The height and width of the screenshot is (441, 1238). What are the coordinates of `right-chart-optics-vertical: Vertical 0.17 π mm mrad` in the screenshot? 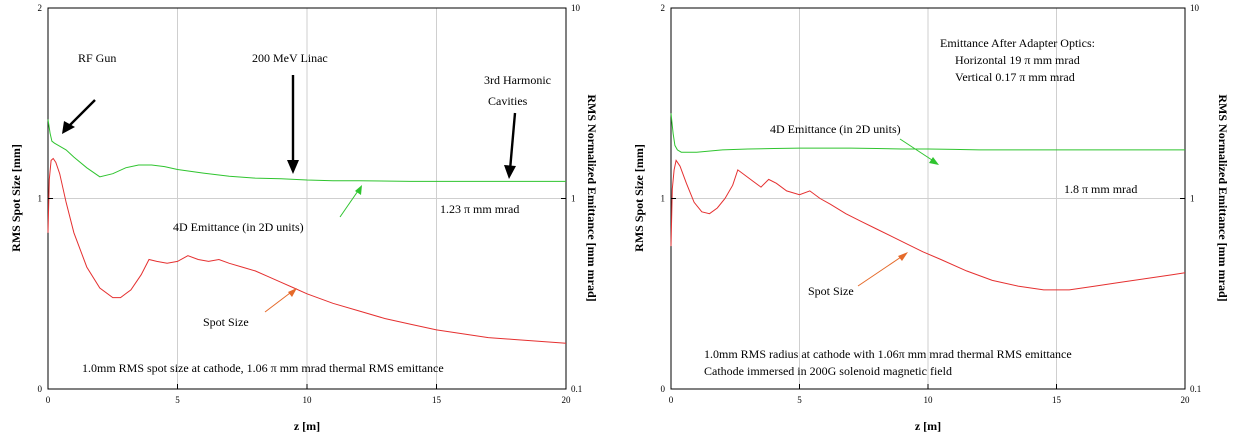 It's located at (1015, 77).